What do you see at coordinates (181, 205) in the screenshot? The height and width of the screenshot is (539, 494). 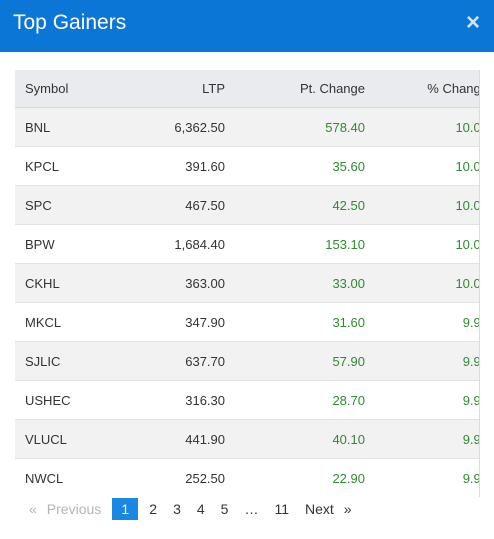 I see `ltp-cell: 467.50` at bounding box center [181, 205].